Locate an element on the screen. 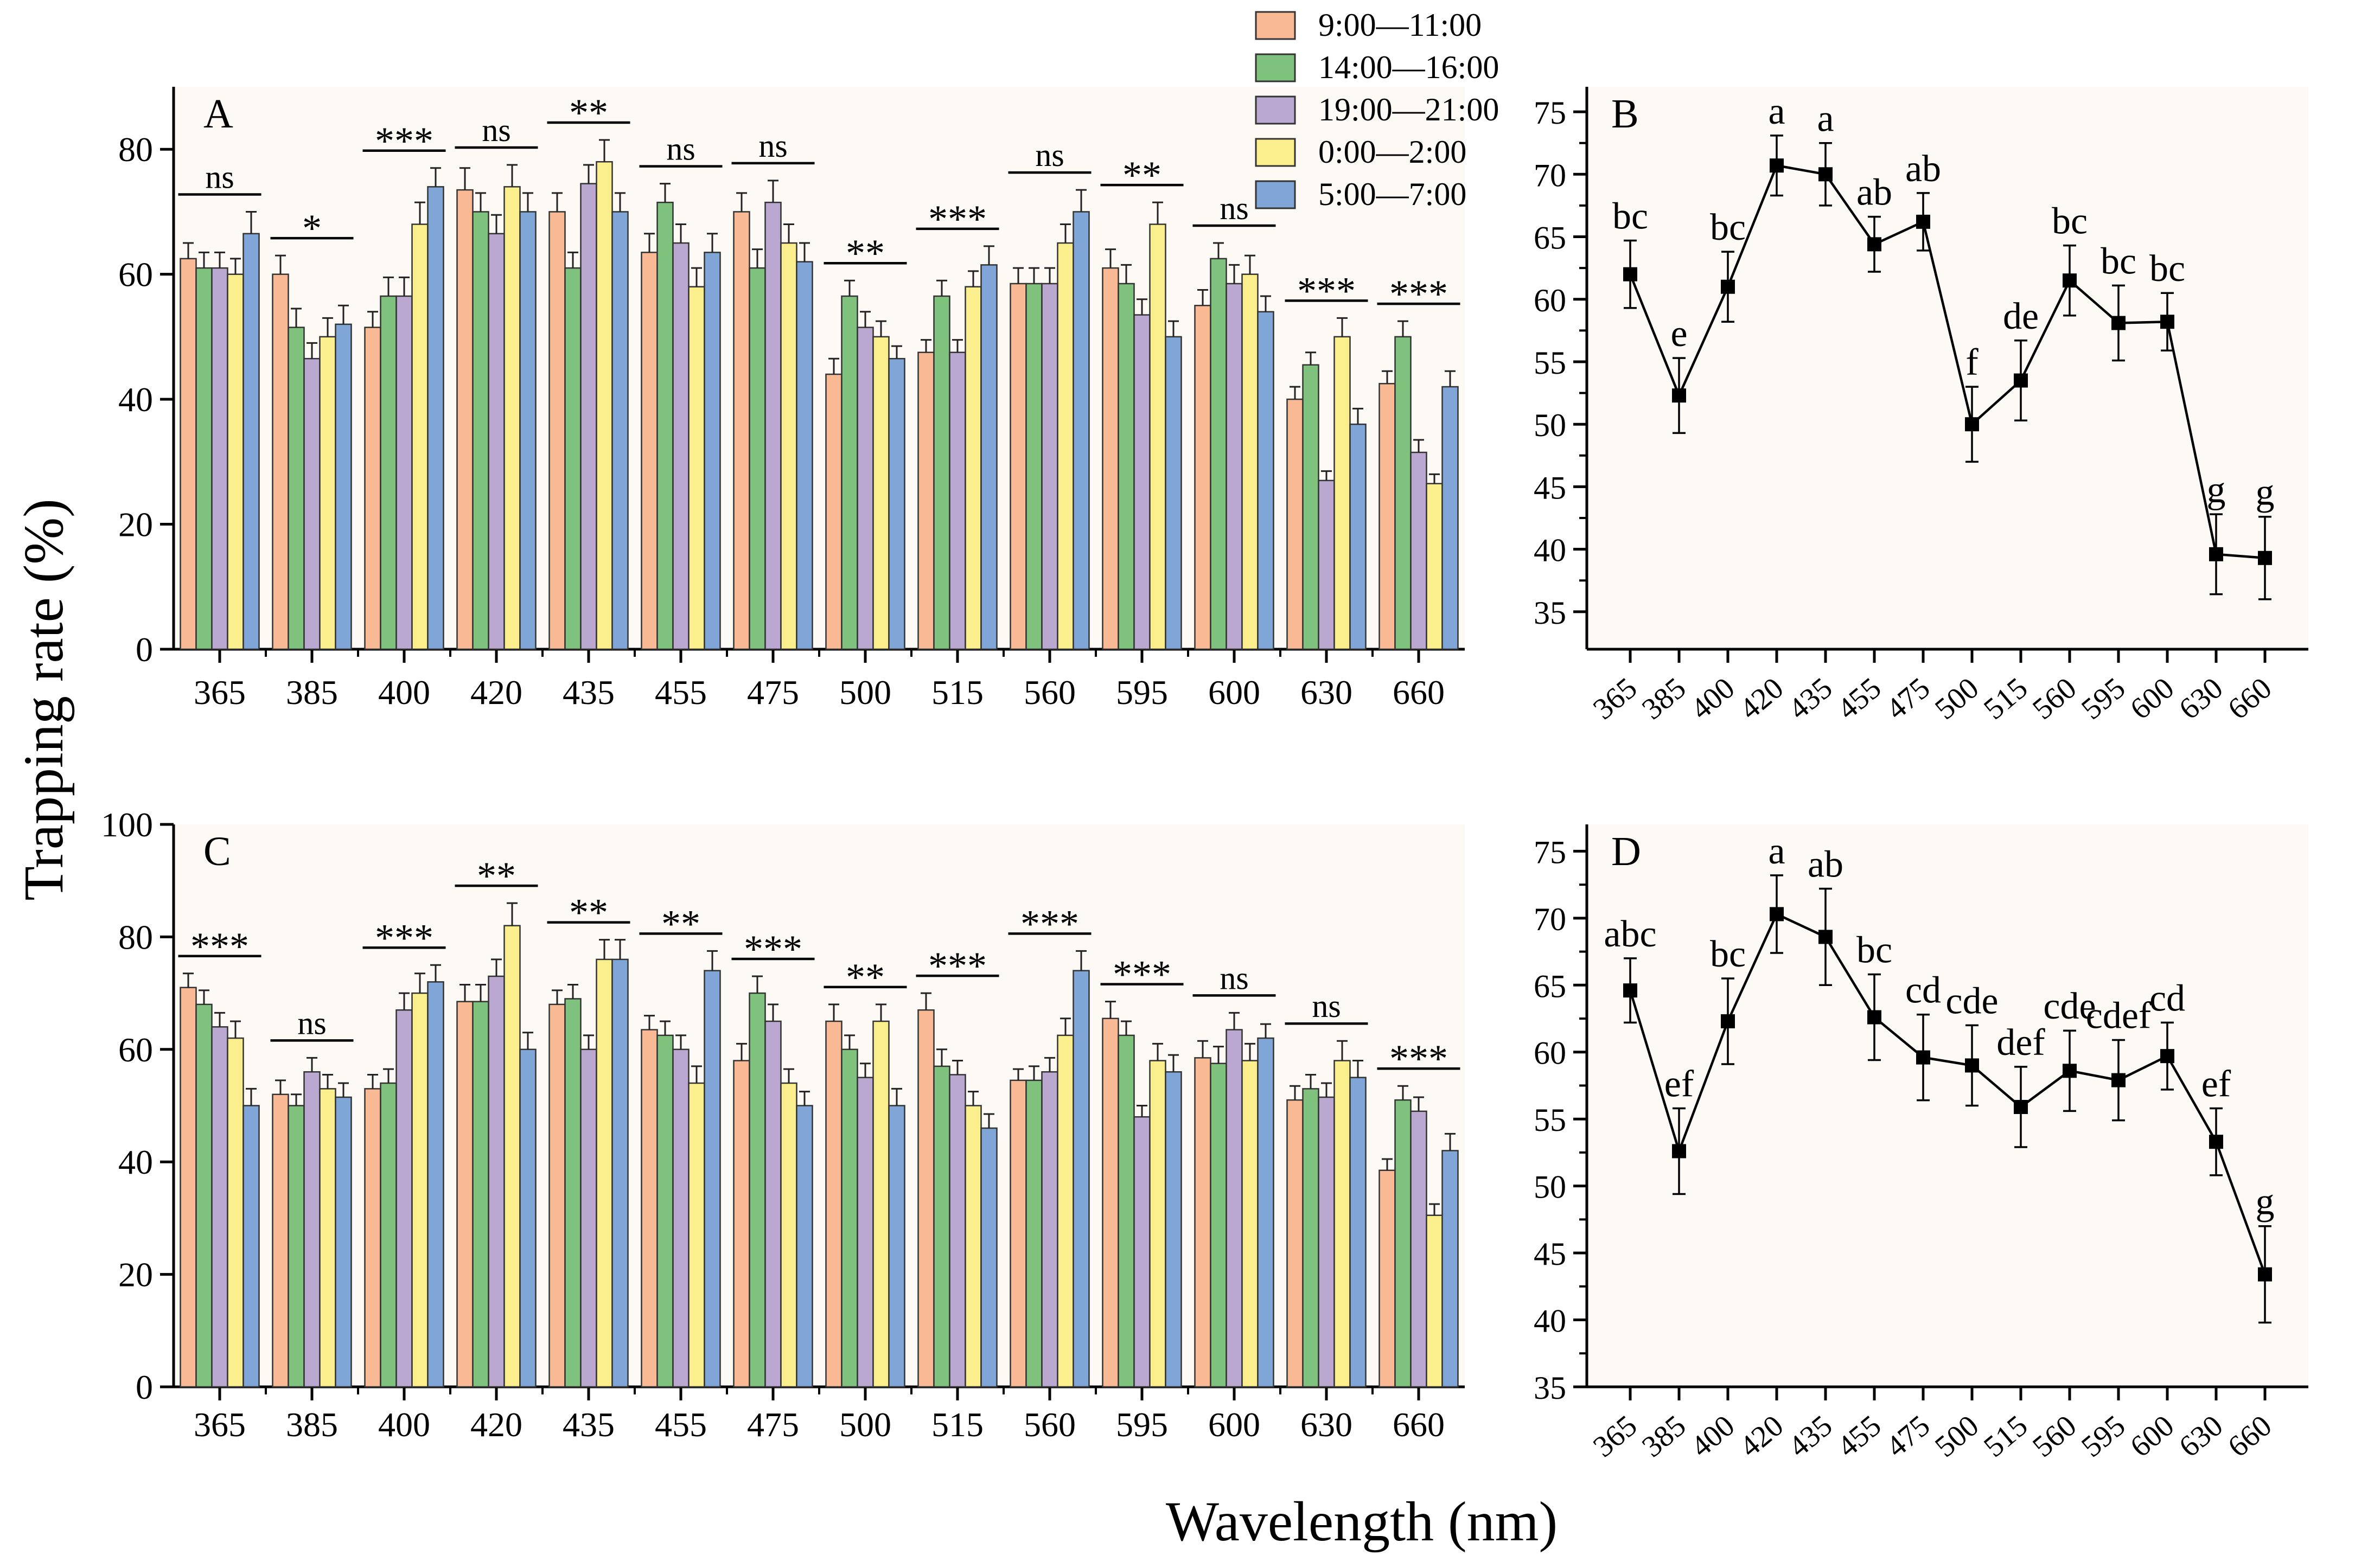 Image resolution: width=2355 pixels, height=1568 pixels. x-tick-label: 660 is located at coordinates (1419, 1424).